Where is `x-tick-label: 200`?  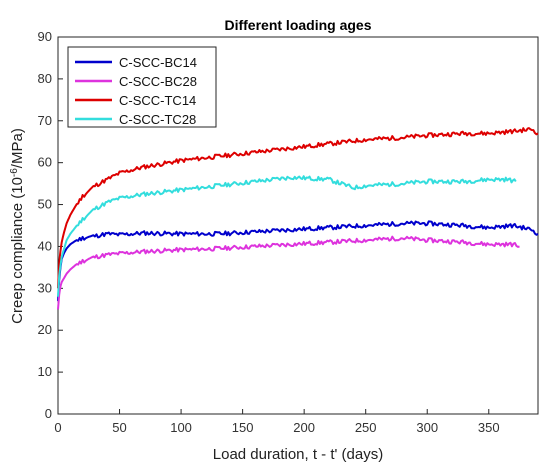 x-tick-label: 200 is located at coordinates (304, 427).